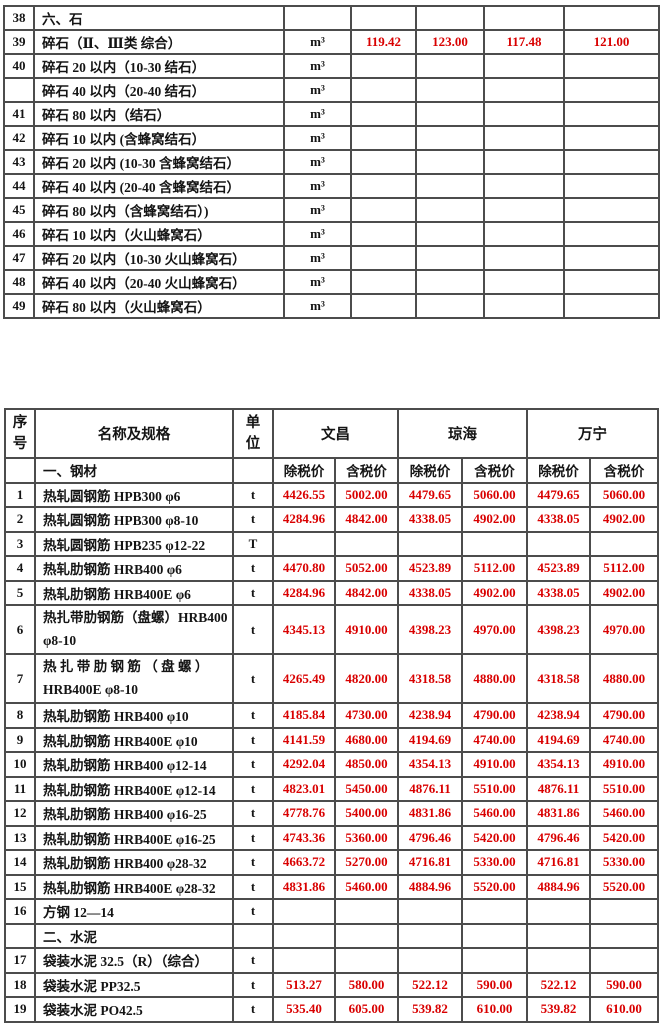 Image resolution: width=661 pixels, height=1024 pixels. I want to click on item-name-cell: 热轧圆钢筋 HPB300 φ8-10, so click(134, 519).